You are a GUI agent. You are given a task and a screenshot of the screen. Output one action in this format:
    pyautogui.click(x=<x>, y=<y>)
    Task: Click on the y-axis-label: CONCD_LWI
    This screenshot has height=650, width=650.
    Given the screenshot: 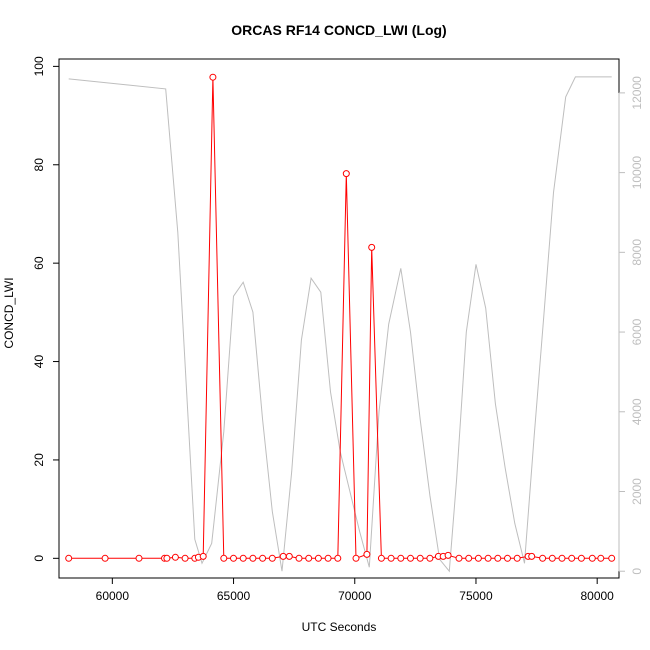 What is the action you would take?
    pyautogui.click(x=9, y=312)
    